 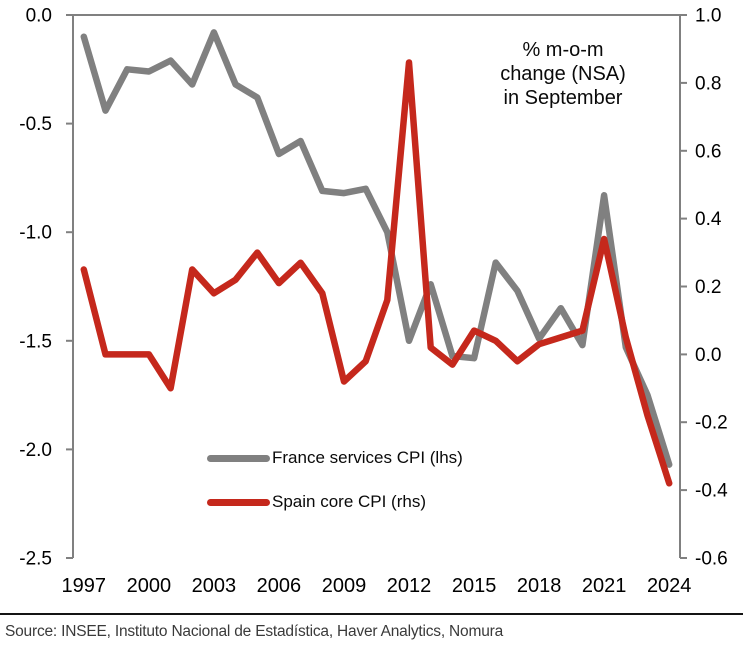 I want to click on spain-line-swatch, so click(x=238, y=502).